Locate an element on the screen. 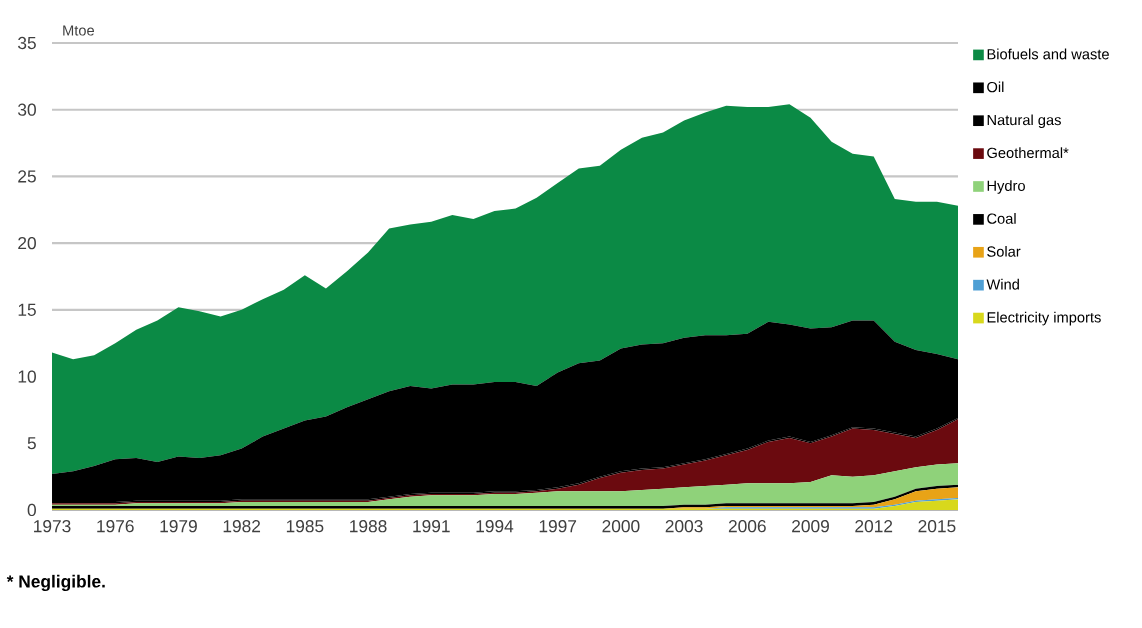 Image resolution: width=1142 pixels, height=628 pixels. legend-label: Electricity imports is located at coordinates (1044, 318).